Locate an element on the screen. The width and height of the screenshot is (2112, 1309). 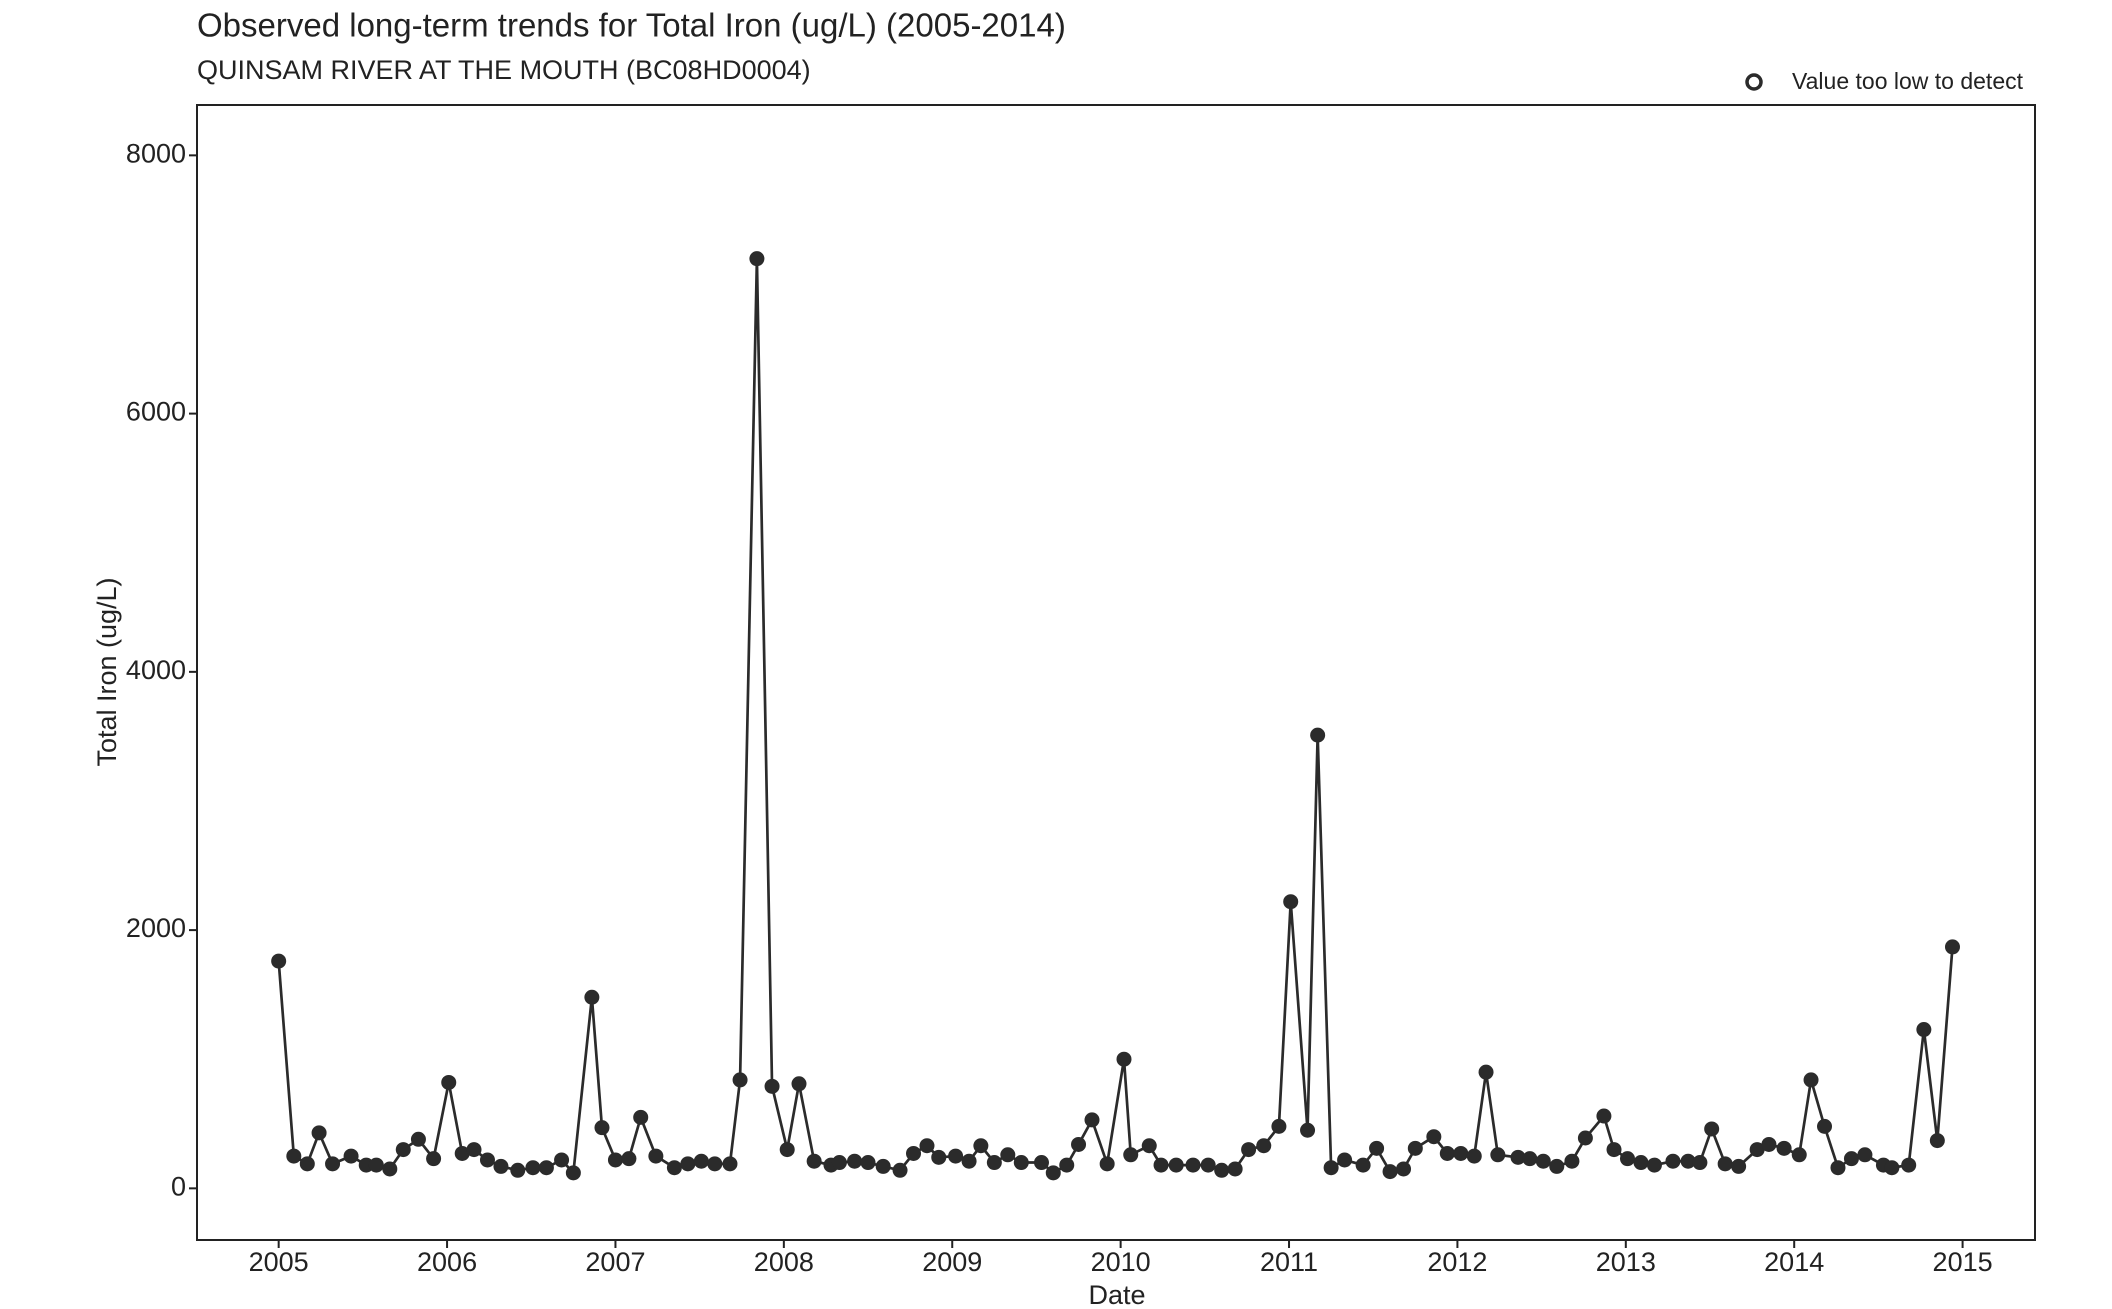
y-tick-label: 4000 is located at coordinates (156, 670).